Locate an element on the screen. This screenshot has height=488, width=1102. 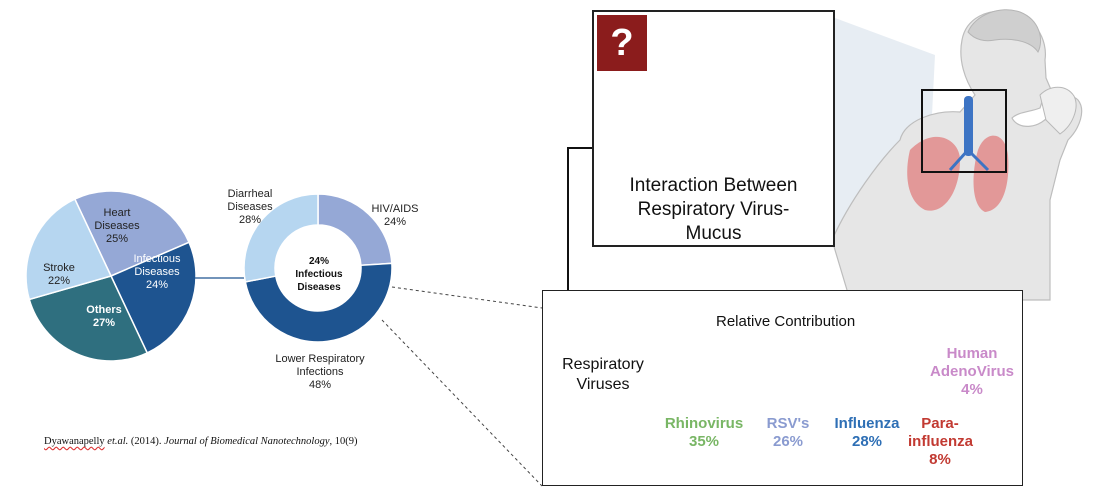
lung-focus-box is located at coordinates (964, 131).